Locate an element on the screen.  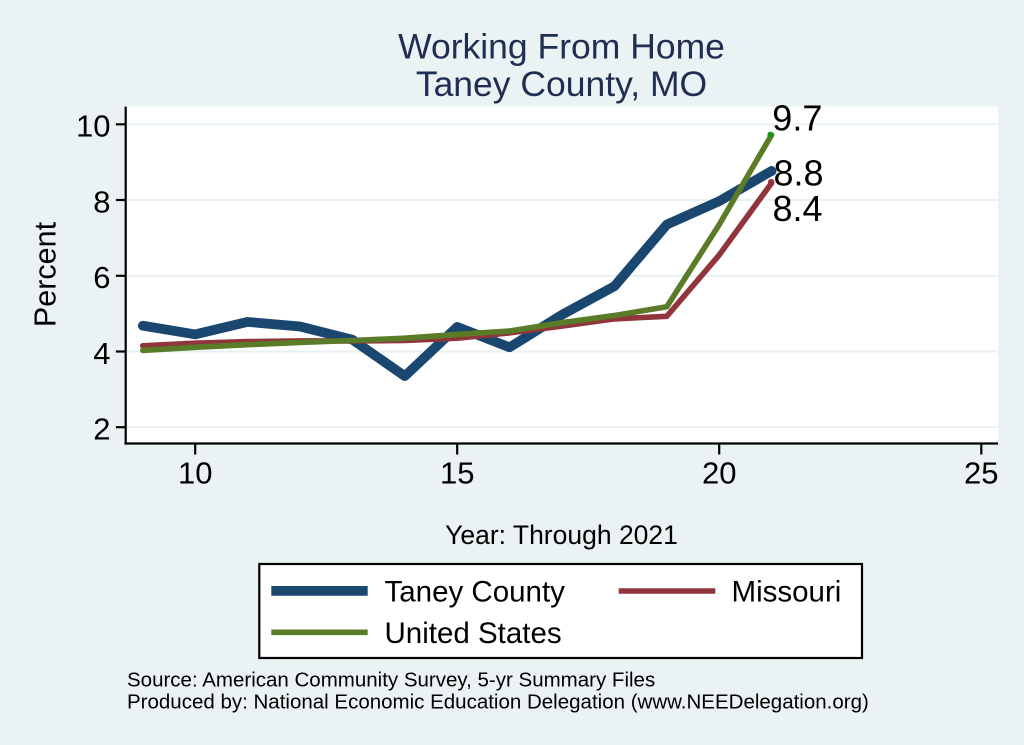
svg-text: United States is located at coordinates (473, 633).